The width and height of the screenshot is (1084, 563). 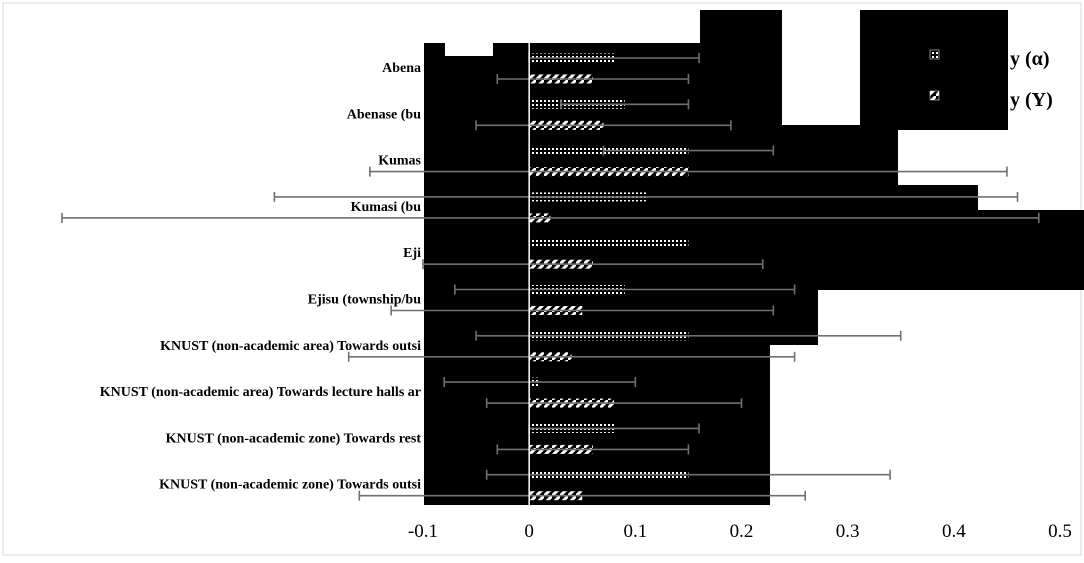 I want to click on legend-label-upsilon: y (Υ), so click(x=1031, y=100).